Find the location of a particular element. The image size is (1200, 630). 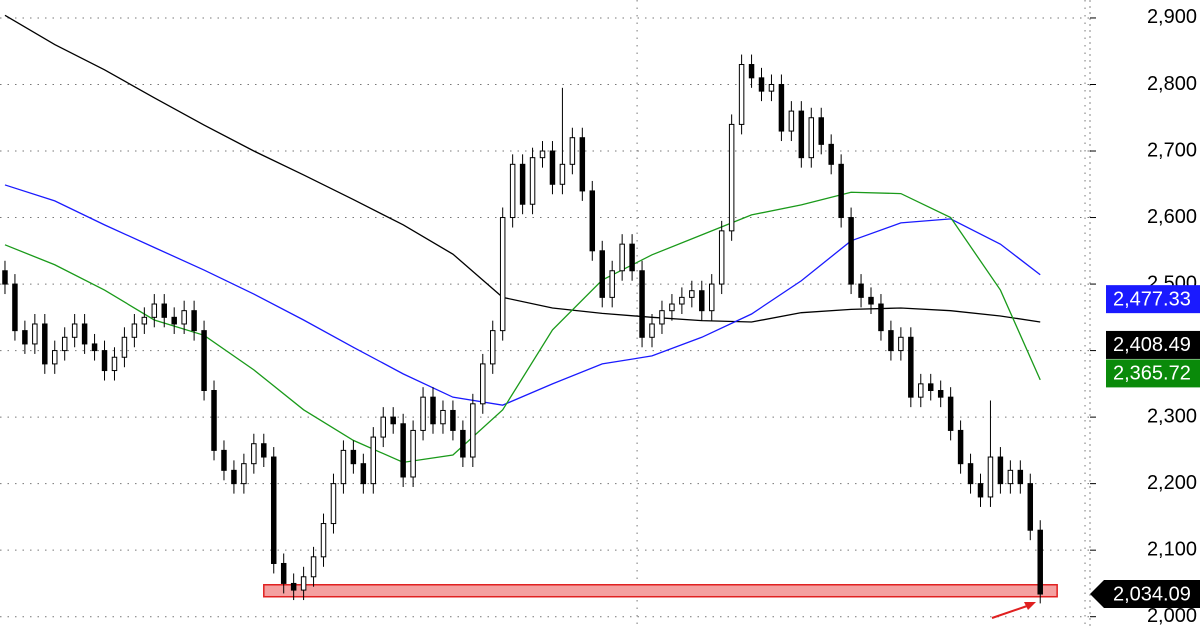

price-label-text: 2,365.72 is located at coordinates (1152, 374).